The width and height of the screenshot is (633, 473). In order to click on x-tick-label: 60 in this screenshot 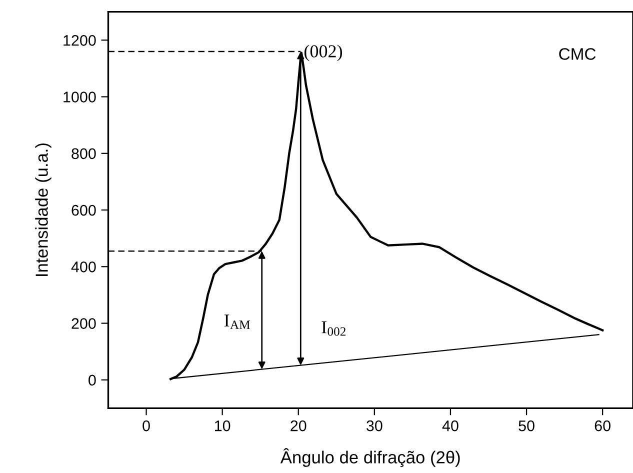, I will do `click(602, 426)`.